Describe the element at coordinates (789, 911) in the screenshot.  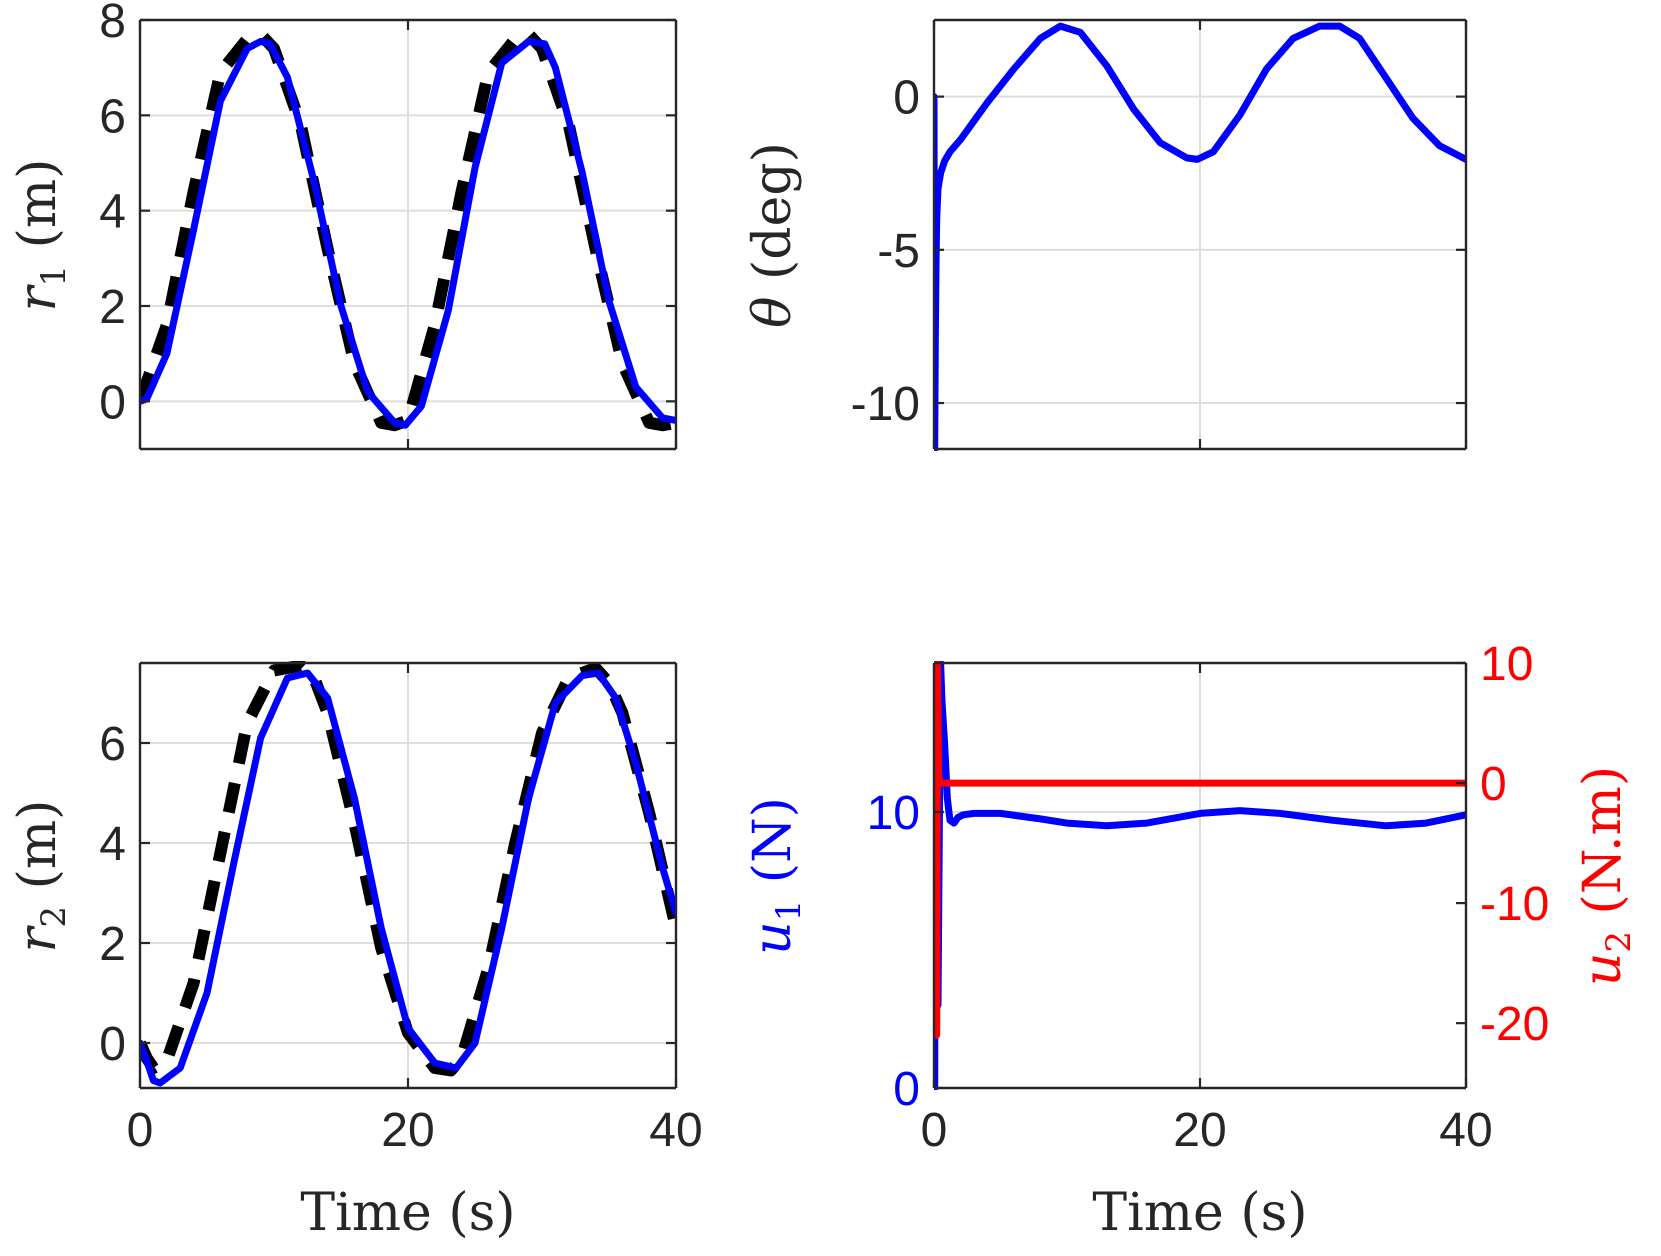
I see `y-axis-label-u-subscript: 1` at that location.